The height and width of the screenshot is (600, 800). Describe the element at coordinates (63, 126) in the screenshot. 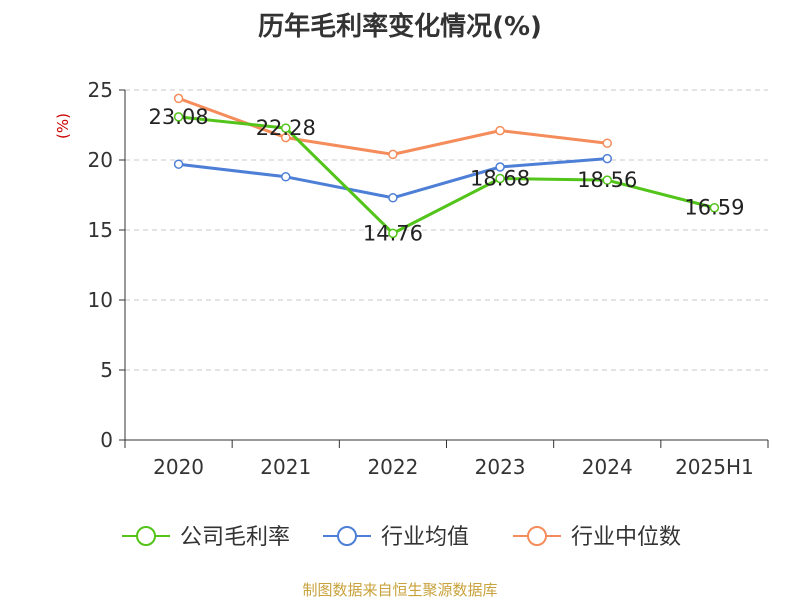

I see `y-axis-label: (%)` at that location.